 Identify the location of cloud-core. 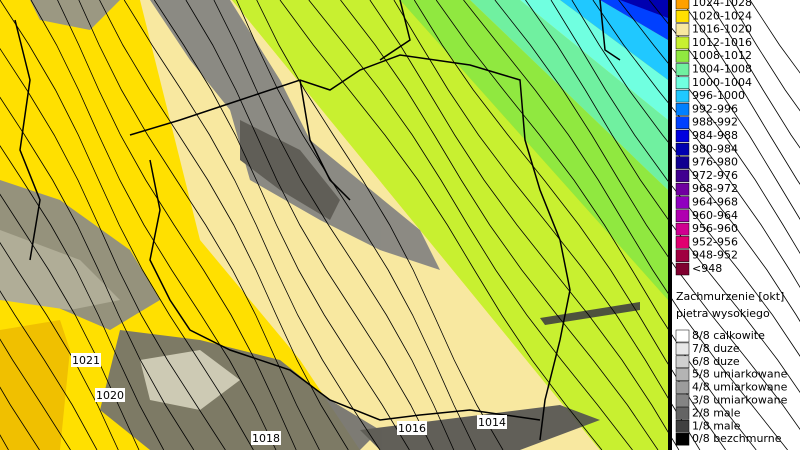
(290, 170).